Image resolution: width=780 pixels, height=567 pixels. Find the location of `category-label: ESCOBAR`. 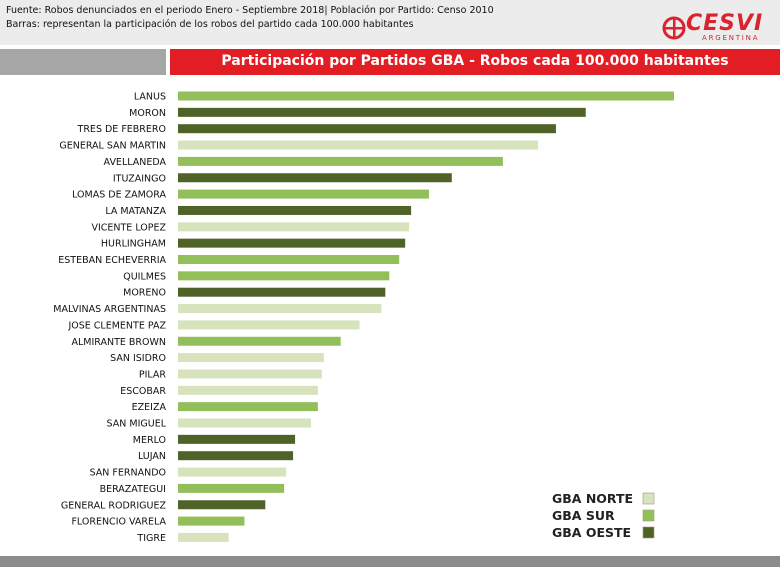

category-label: ESCOBAR is located at coordinates (143, 391).